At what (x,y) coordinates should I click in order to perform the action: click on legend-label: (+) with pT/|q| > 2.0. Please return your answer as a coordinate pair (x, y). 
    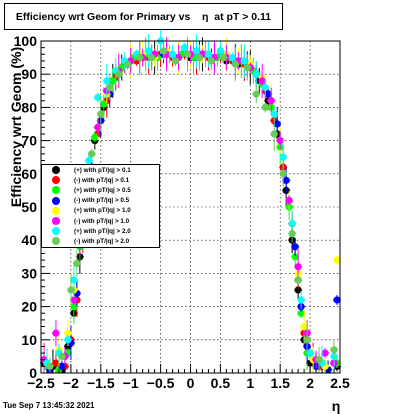
    Looking at the image, I should click on (102, 231).